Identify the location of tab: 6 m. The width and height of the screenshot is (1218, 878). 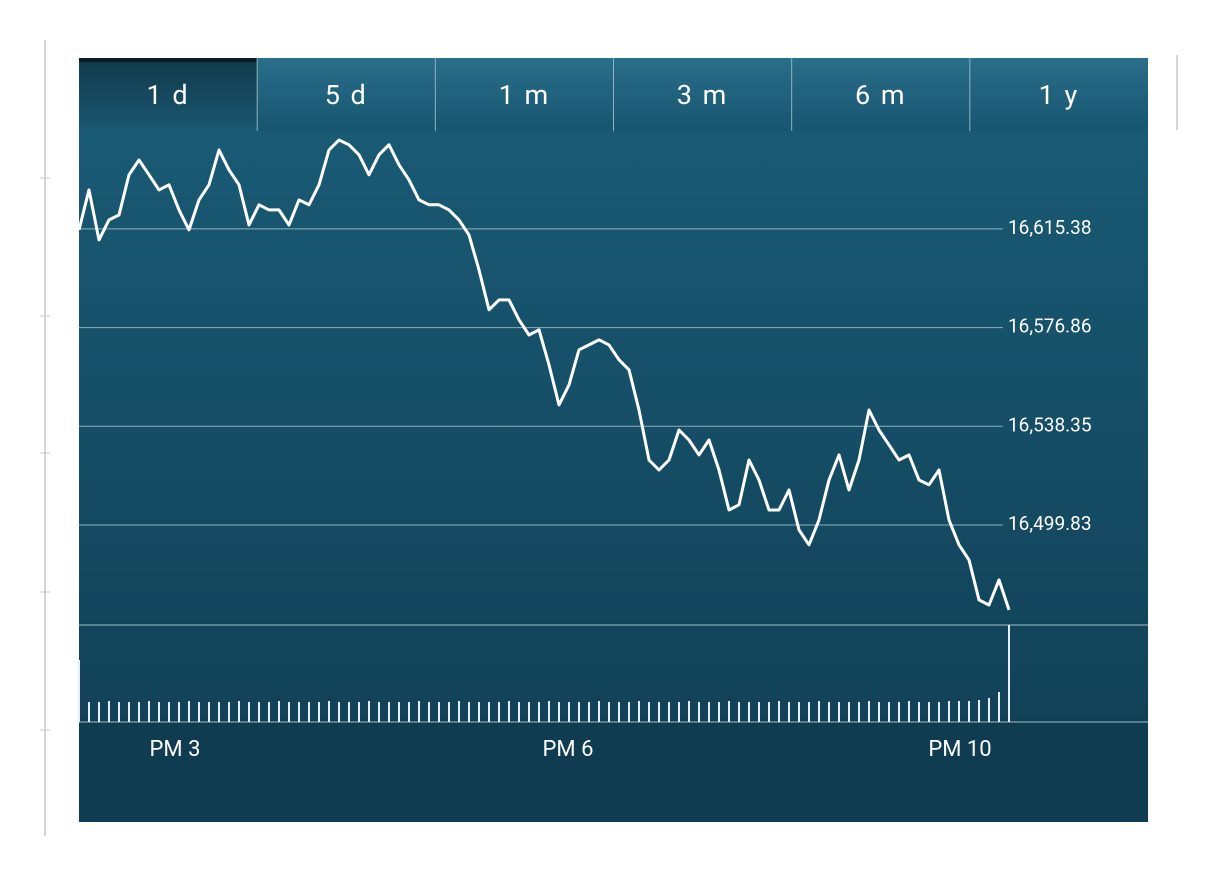
(880, 94).